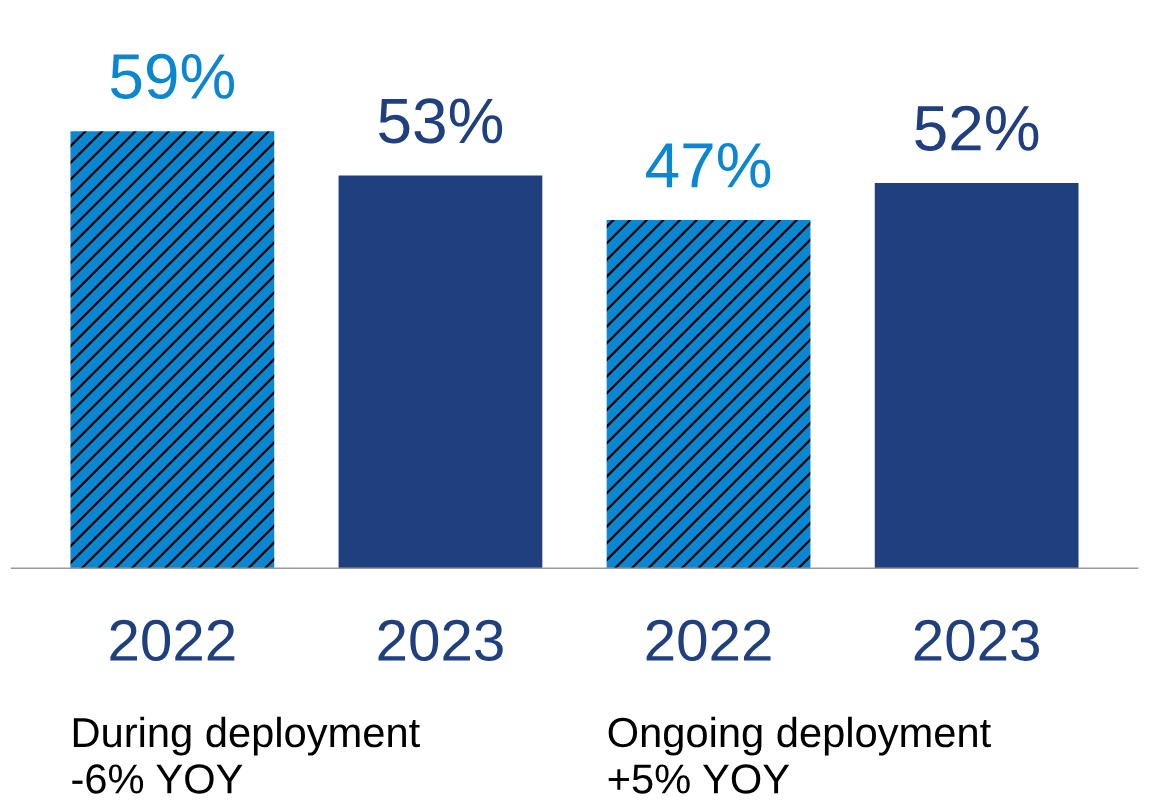  Describe the element at coordinates (977, 128) in the screenshot. I see `data-label: 52%` at that location.